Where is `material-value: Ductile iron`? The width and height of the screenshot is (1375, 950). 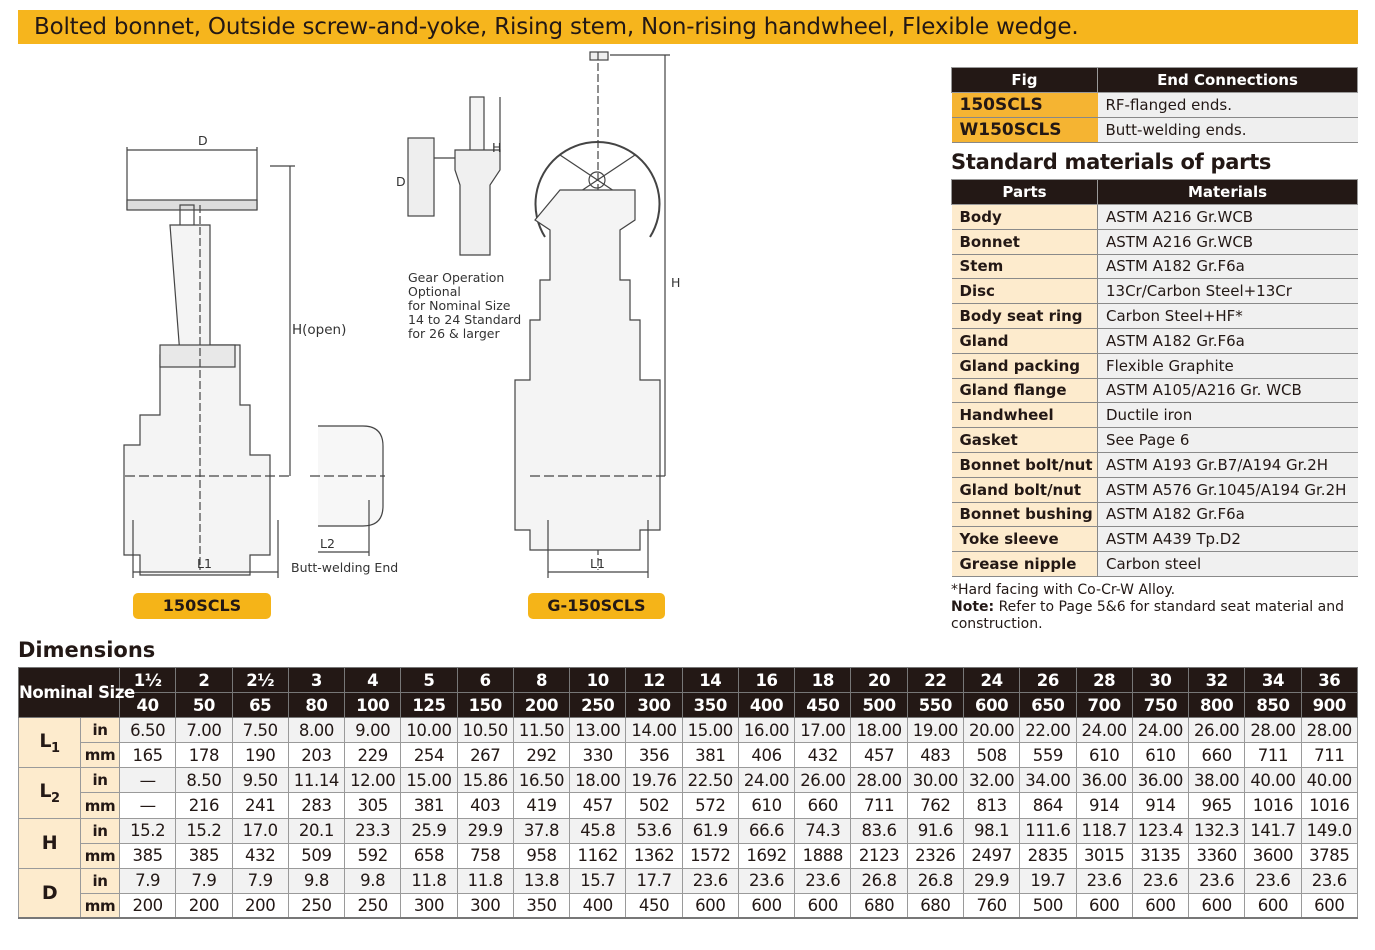 material-value: Ductile iron is located at coordinates (1227, 415).